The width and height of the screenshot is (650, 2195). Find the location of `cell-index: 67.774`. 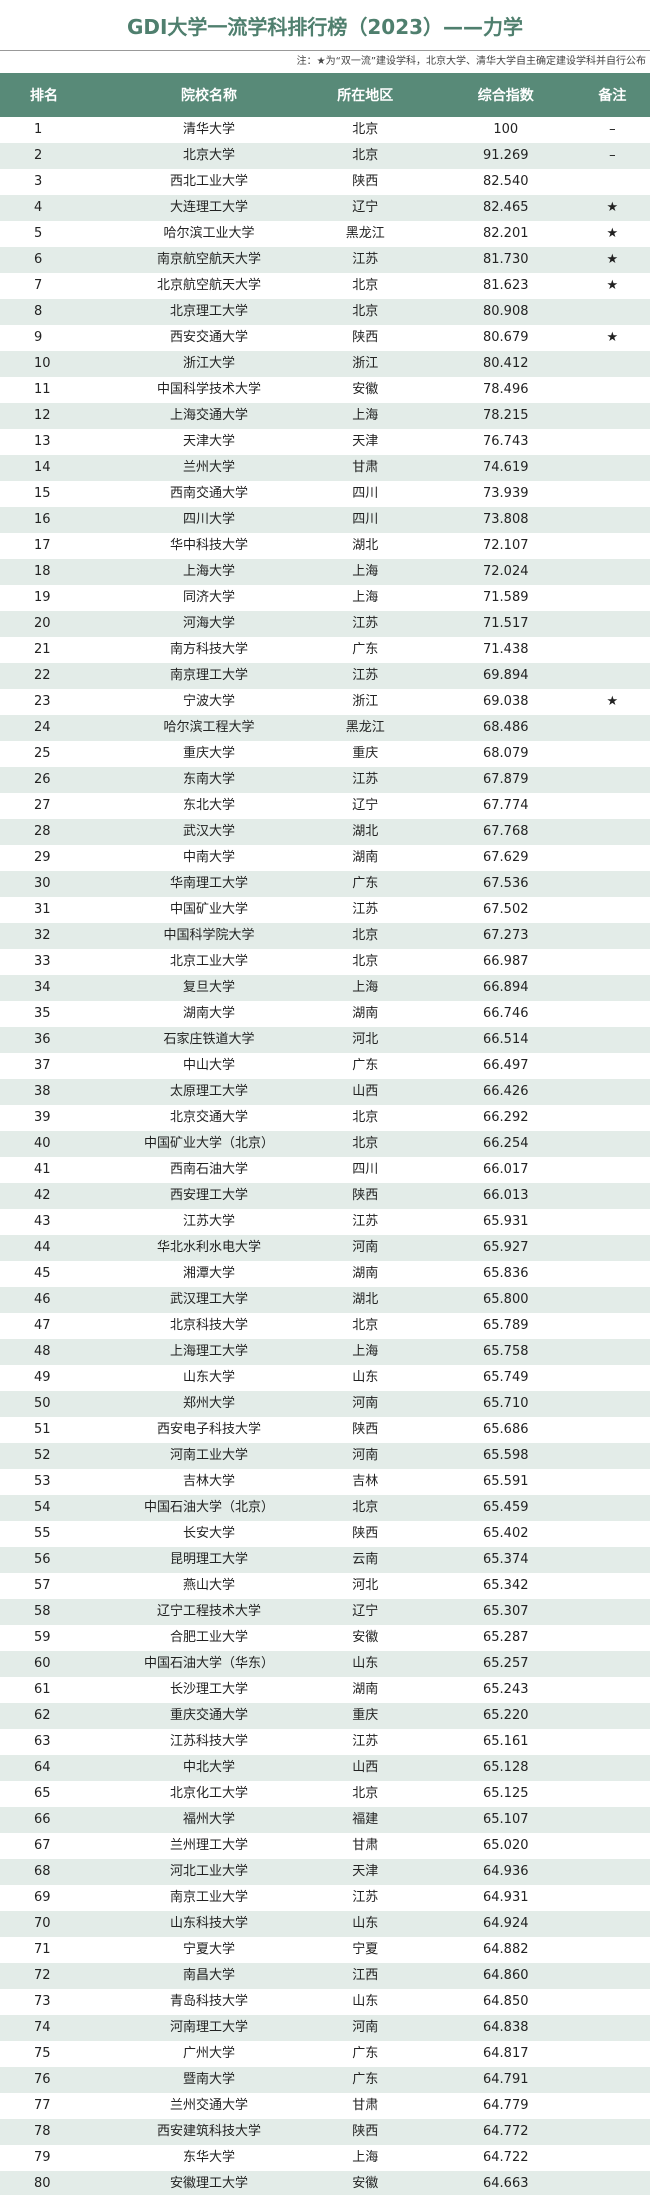

cell-index: 67.774 is located at coordinates (506, 805).